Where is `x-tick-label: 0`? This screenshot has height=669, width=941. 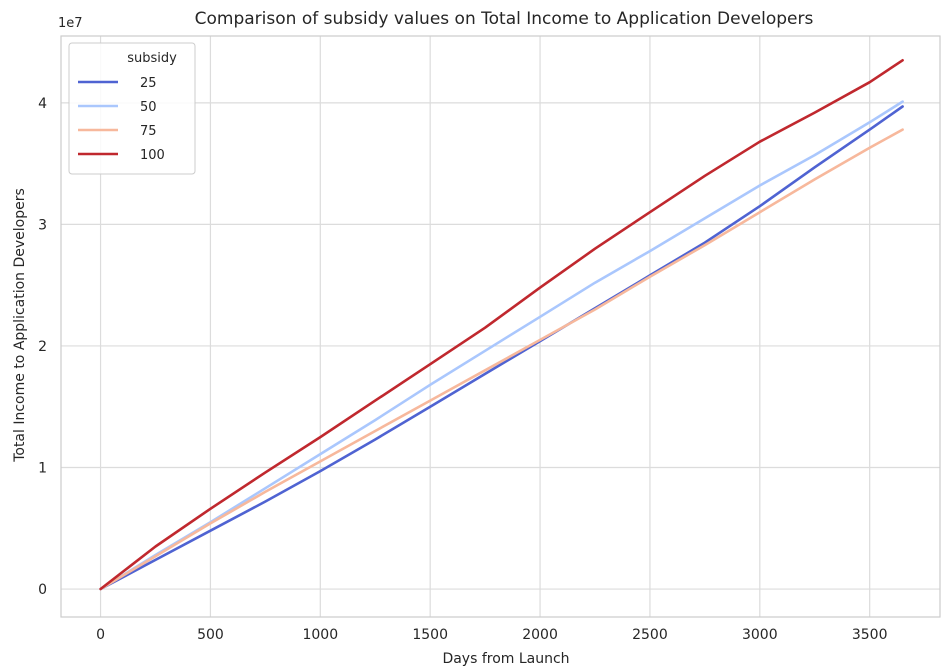 x-tick-label: 0 is located at coordinates (100, 635).